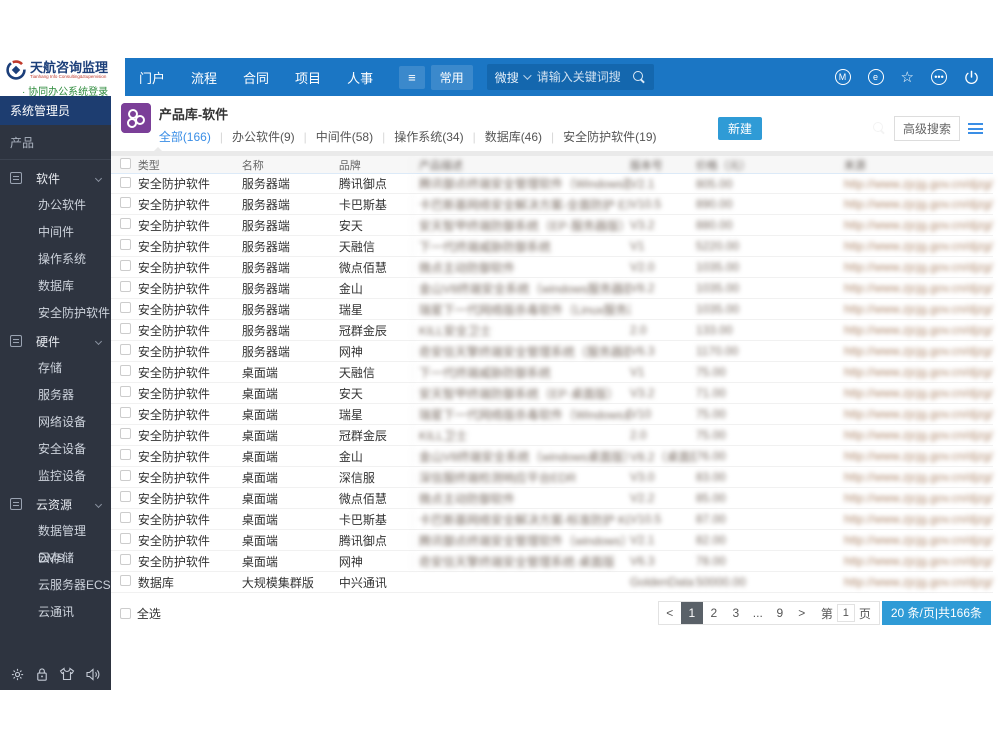 This screenshot has width=1000, height=750. What do you see at coordinates (256, 78) in the screenshot?
I see `nav-item-2: 合同` at bounding box center [256, 78].